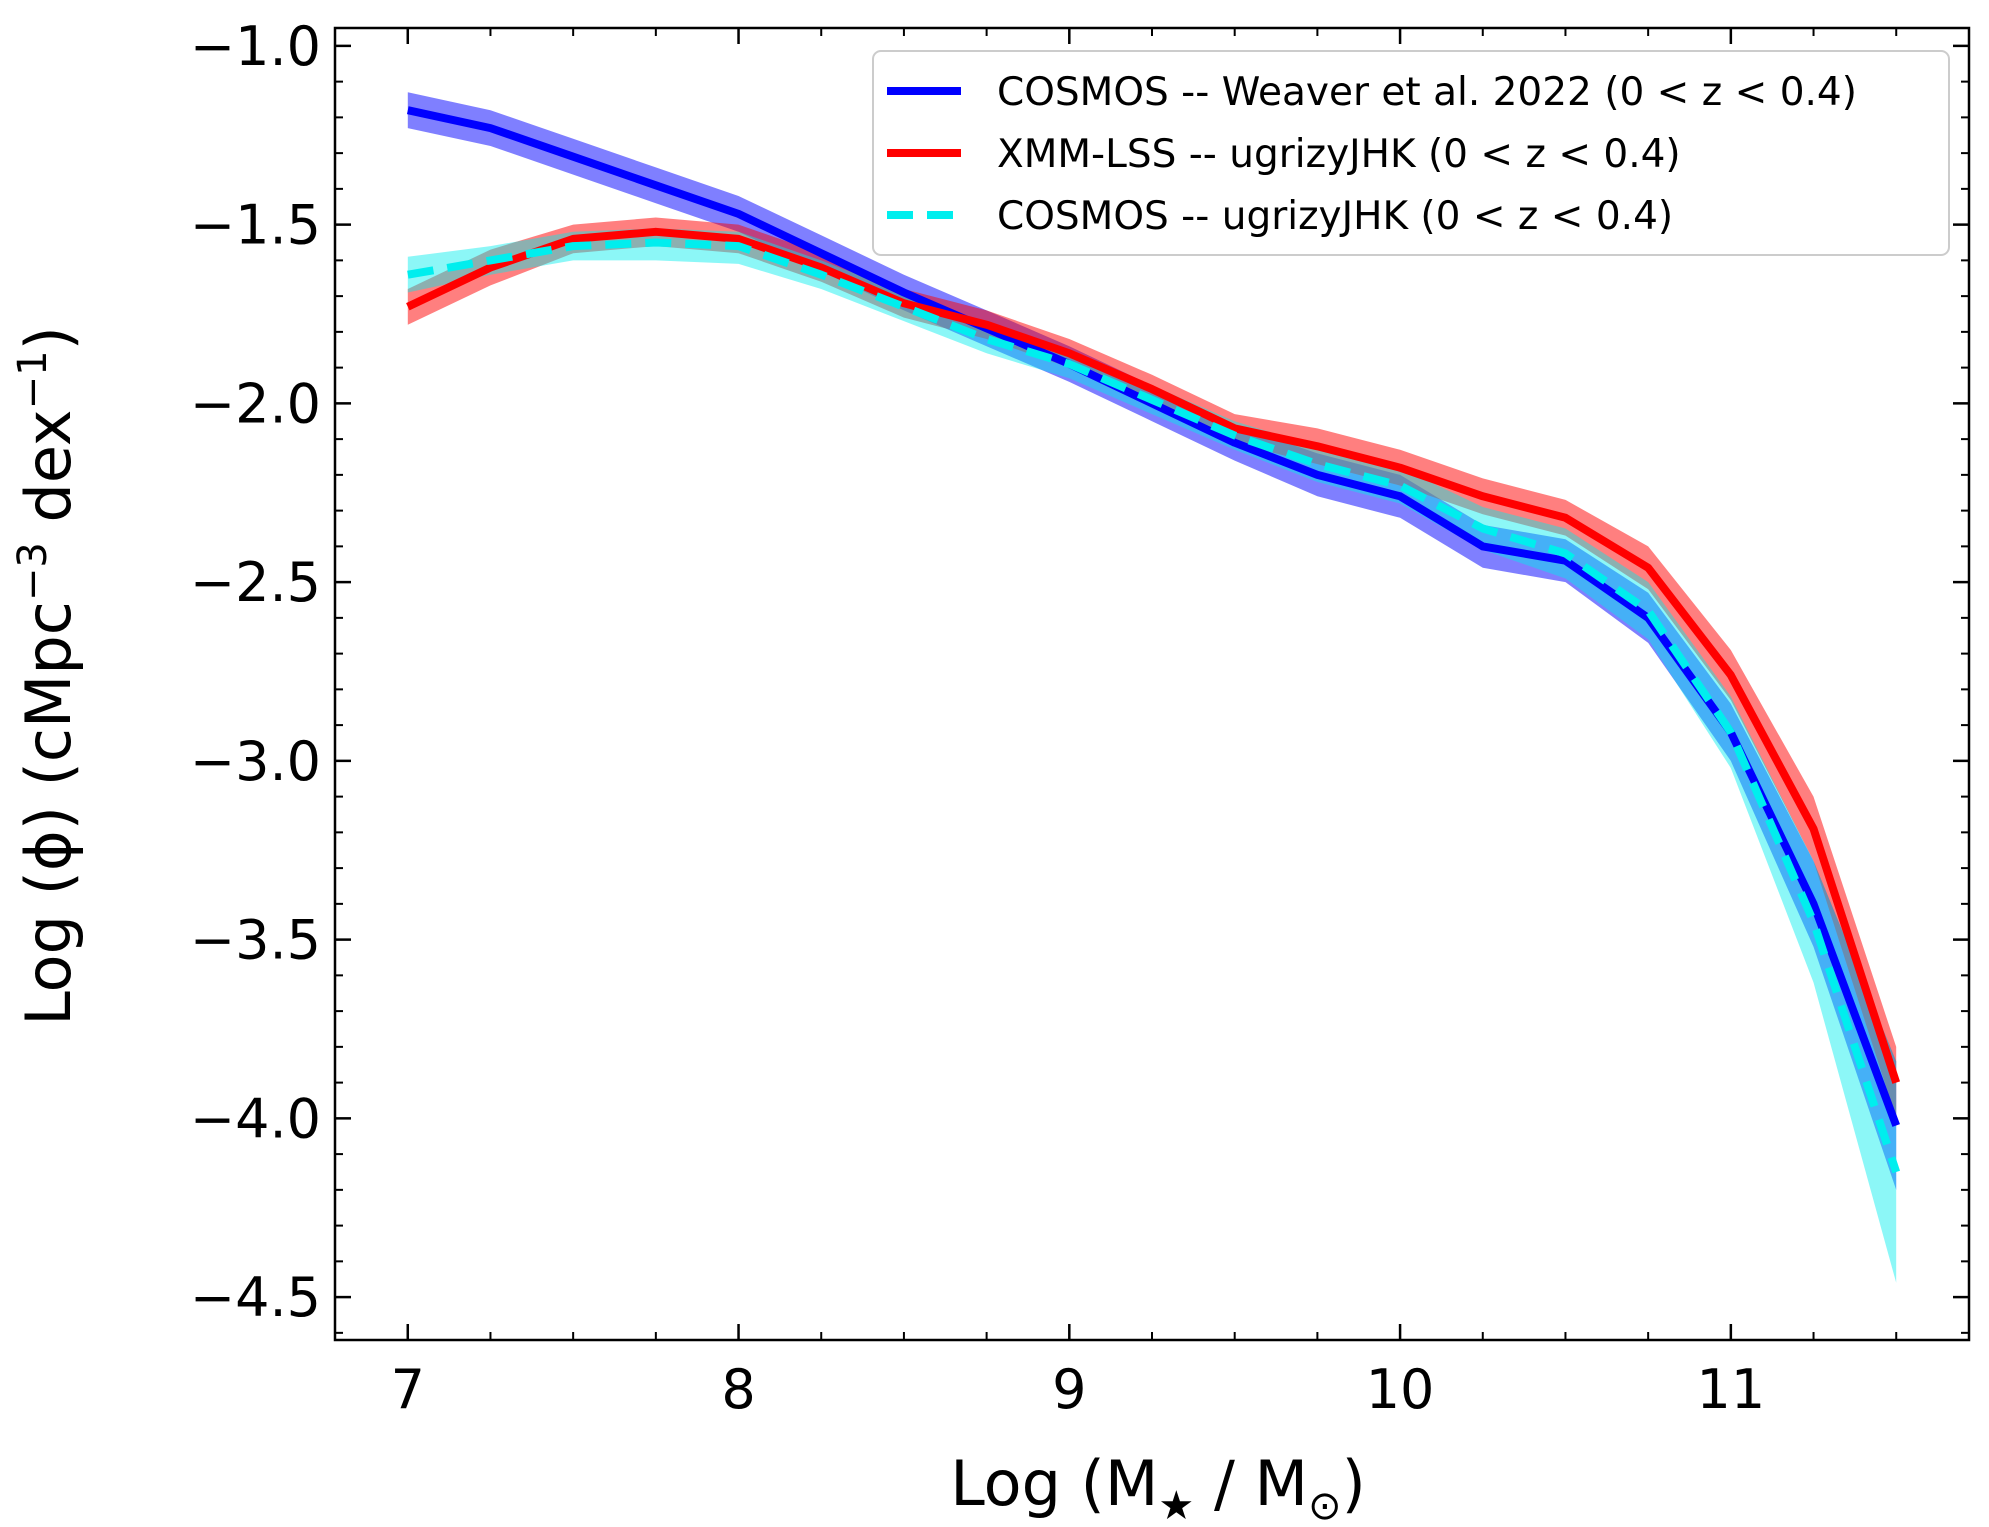 This screenshot has height=1527, width=1989. Describe the element at coordinates (255, 46) in the screenshot. I see `y-tick-label: −1.0` at that location.